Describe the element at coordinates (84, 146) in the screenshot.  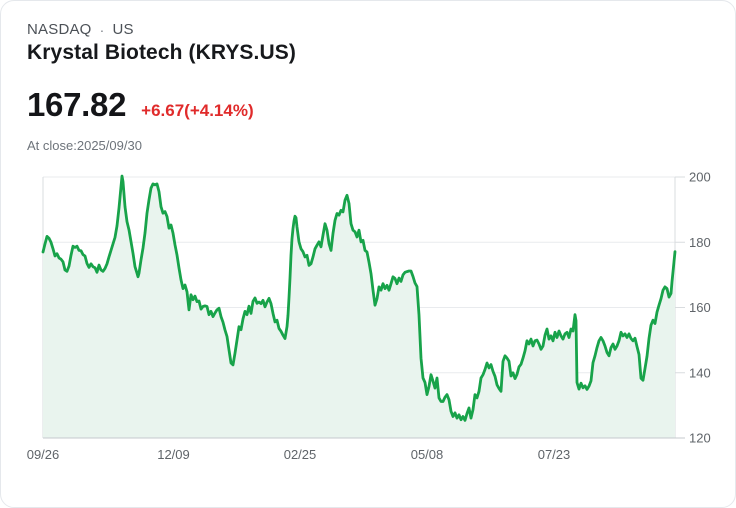
I see `close-time-label: At close:2025/09/30` at that location.